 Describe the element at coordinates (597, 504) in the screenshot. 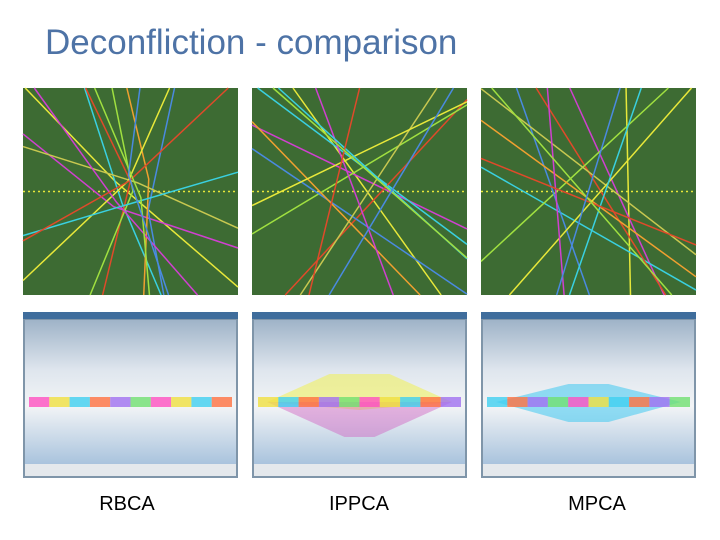

I see `caption: MPCA` at that location.